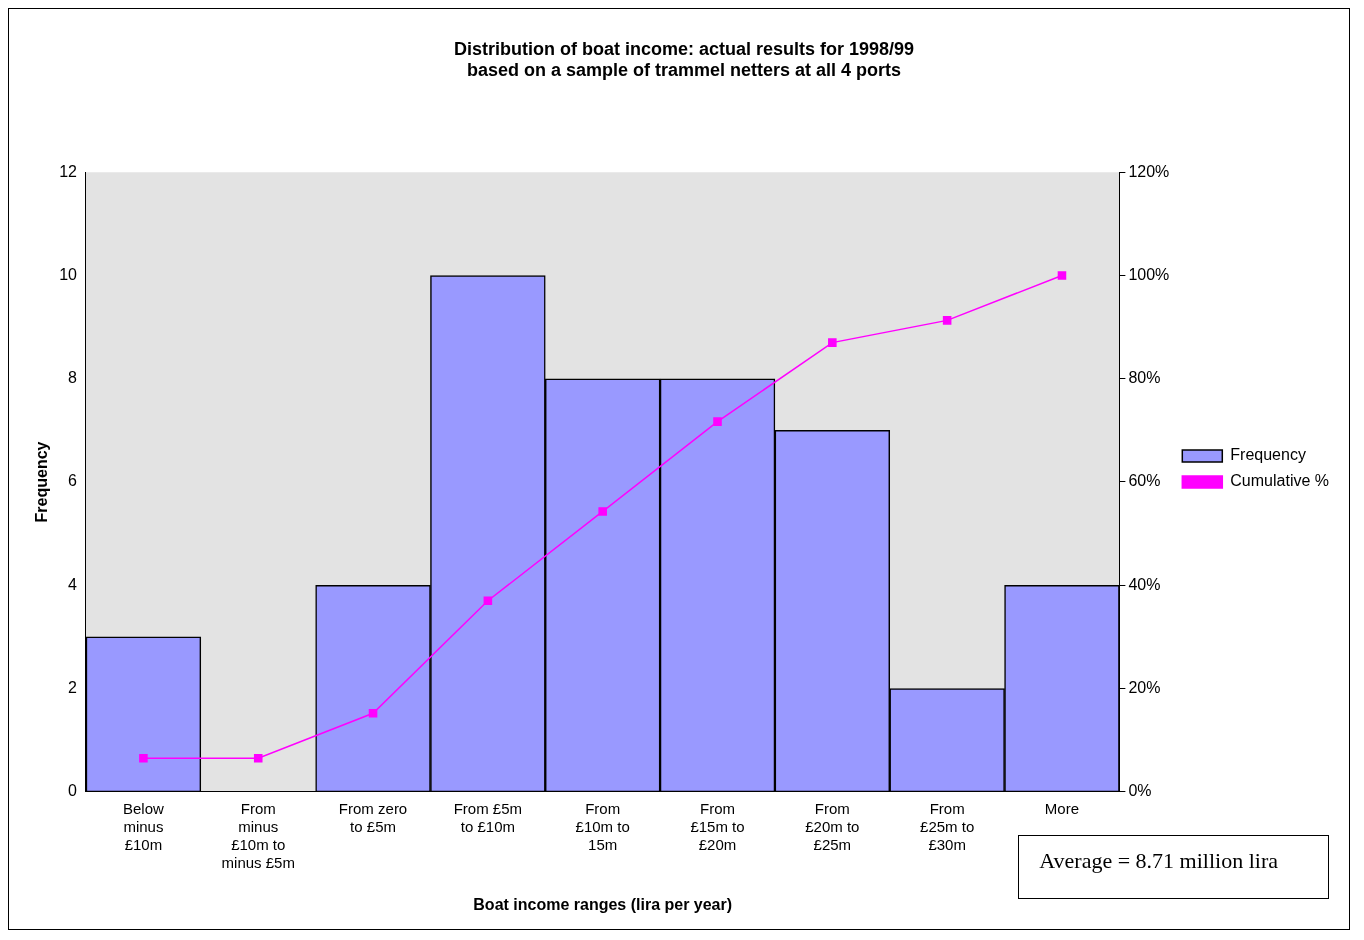 The height and width of the screenshot is (940, 1364). What do you see at coordinates (1144, 481) in the screenshot?
I see `y2-tick-label: 60%` at bounding box center [1144, 481].